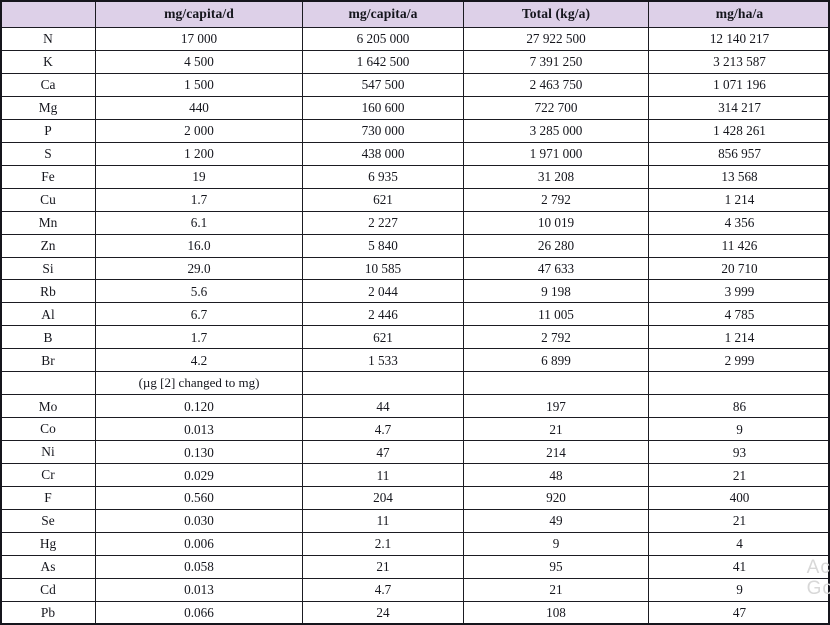 The image size is (830, 625). What do you see at coordinates (48, 337) in the screenshot?
I see `cell-element: B` at bounding box center [48, 337].